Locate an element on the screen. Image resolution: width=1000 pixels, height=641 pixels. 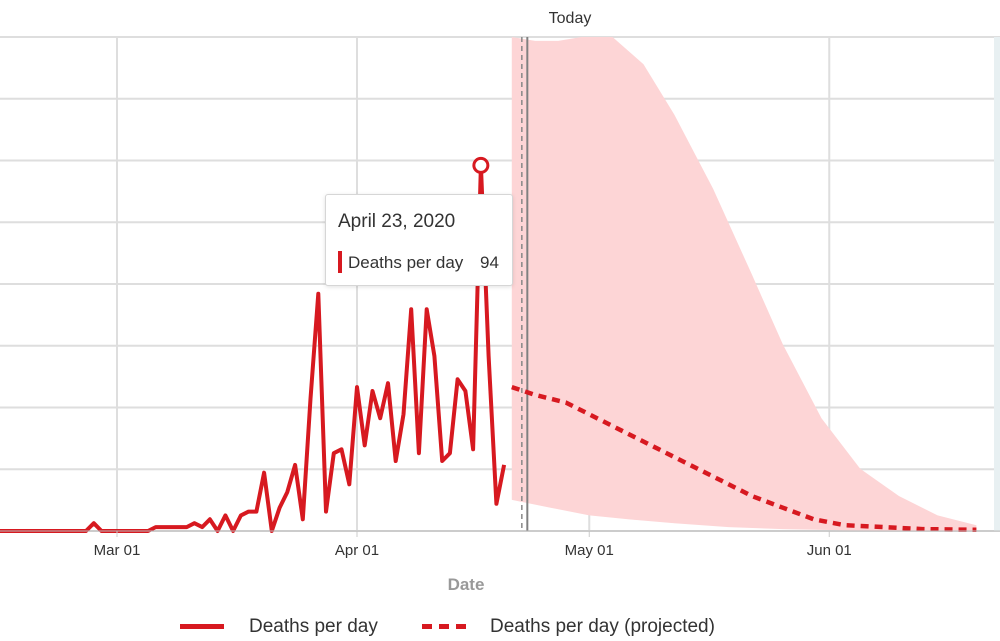
tooltip-series-name: Deaths per day is located at coordinates (406, 262).